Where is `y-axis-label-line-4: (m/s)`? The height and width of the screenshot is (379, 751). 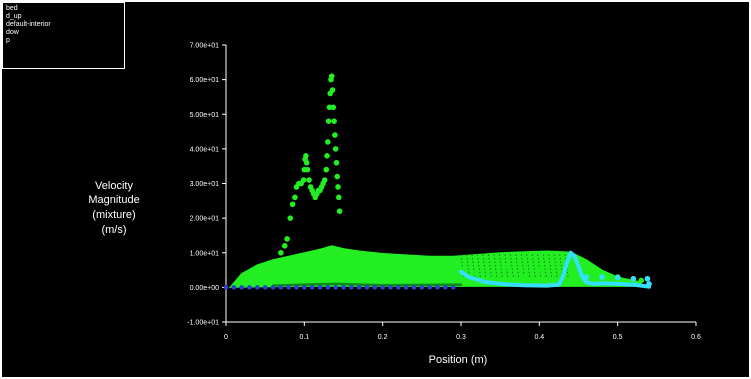
y-axis-label-line-4: (m/s) is located at coordinates (113, 230).